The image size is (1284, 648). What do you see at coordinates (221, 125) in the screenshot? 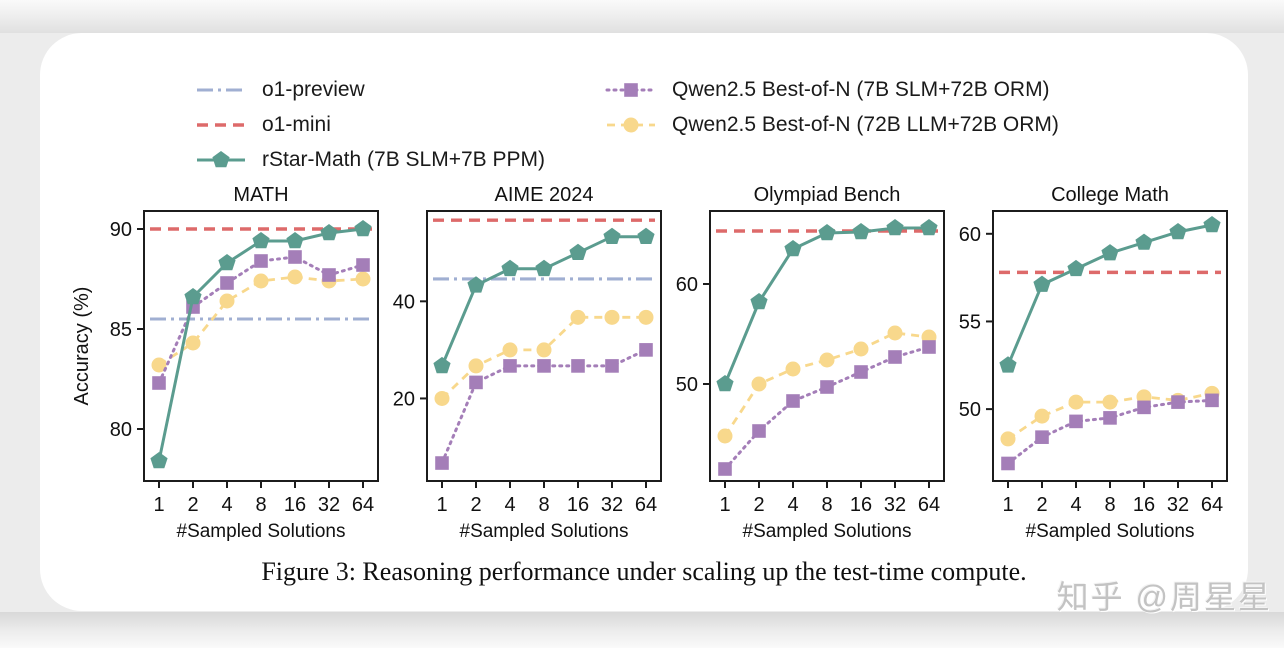
I see `legend-sample-o1-mini-icon` at bounding box center [221, 125].